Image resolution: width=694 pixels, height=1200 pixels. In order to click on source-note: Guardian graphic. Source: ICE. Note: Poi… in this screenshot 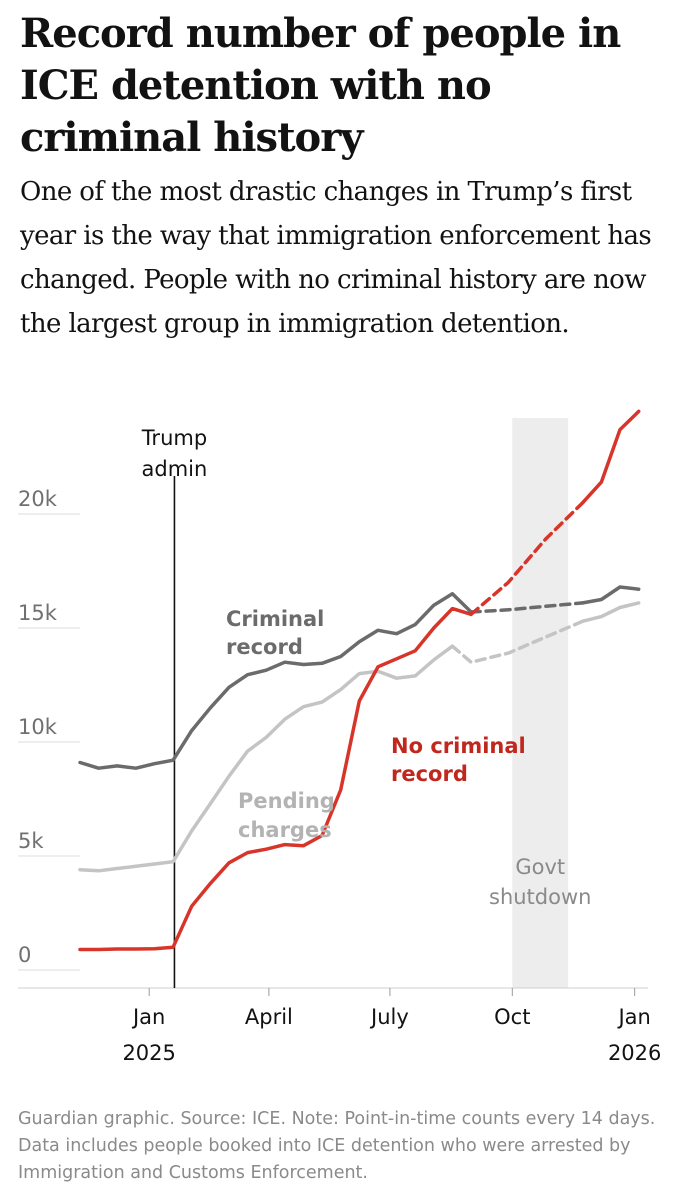, I will do `click(337, 1146)`.